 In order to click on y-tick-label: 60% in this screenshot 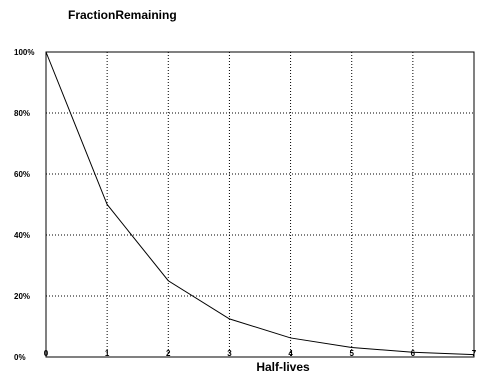, I will do `click(22, 174)`.